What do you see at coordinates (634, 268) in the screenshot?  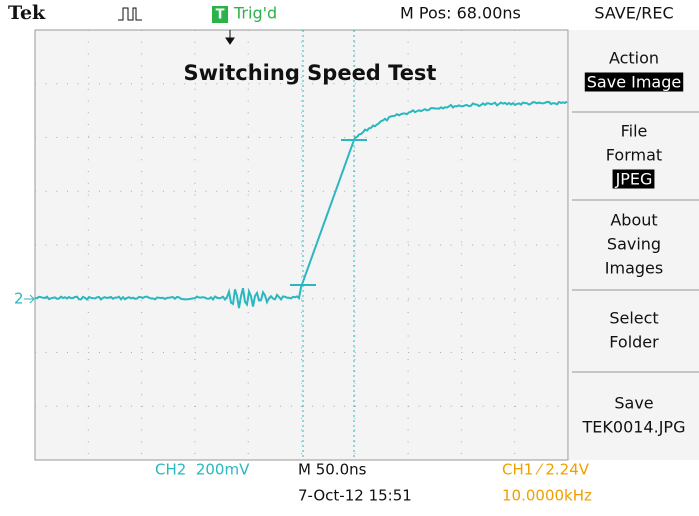 I see `menu-label: Images` at bounding box center [634, 268].